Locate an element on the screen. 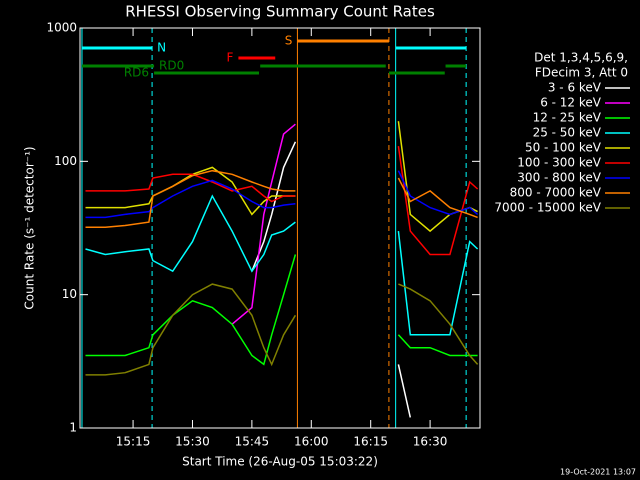 The width and height of the screenshot is (640, 480). x-tick-label: 16:30 is located at coordinates (430, 442).